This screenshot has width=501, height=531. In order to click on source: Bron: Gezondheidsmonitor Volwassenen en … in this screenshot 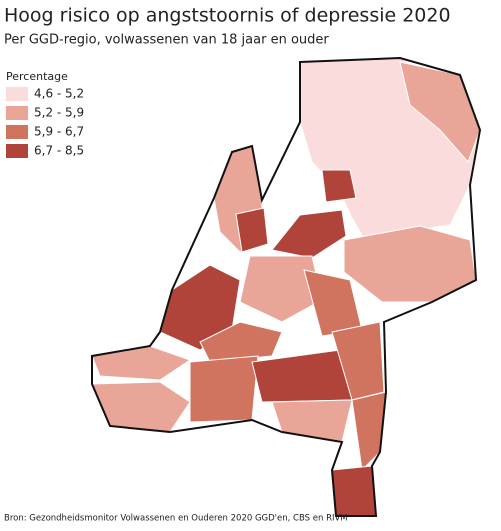, I will do `click(176, 519)`.